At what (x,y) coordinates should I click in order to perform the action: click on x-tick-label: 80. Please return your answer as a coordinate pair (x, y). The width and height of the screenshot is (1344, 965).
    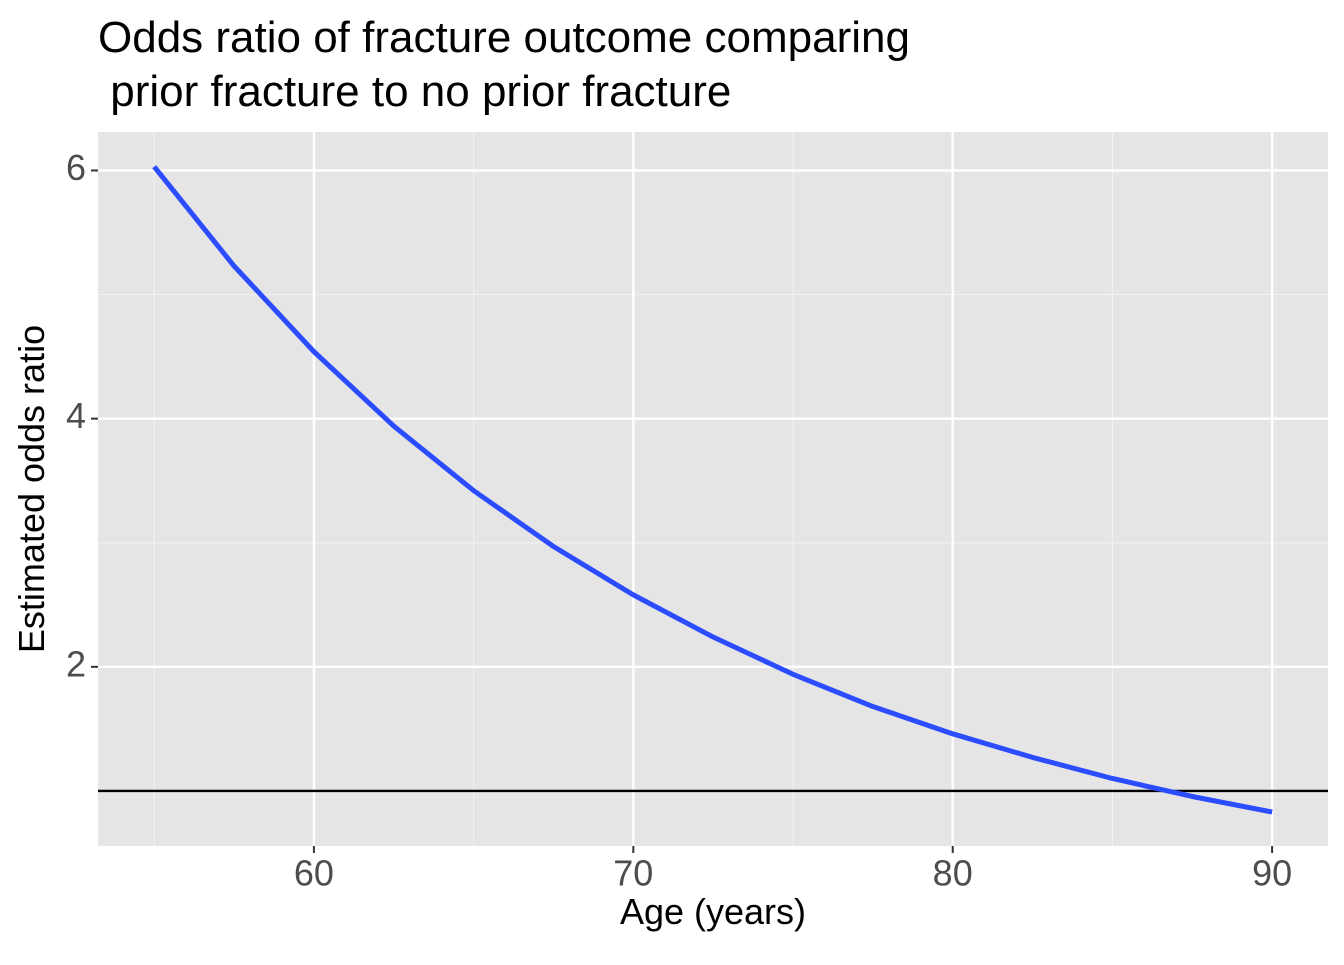
    Looking at the image, I should click on (953, 873).